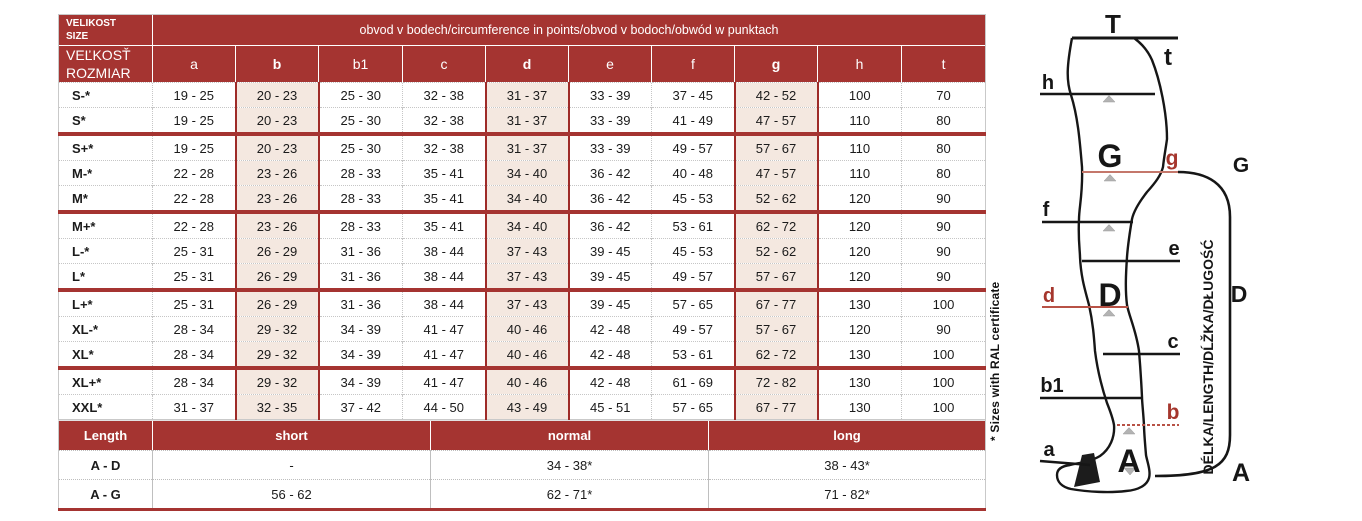 The image size is (1362, 521). Describe the element at coordinates (105, 435) in the screenshot. I see `length-header-label: Length` at that location.